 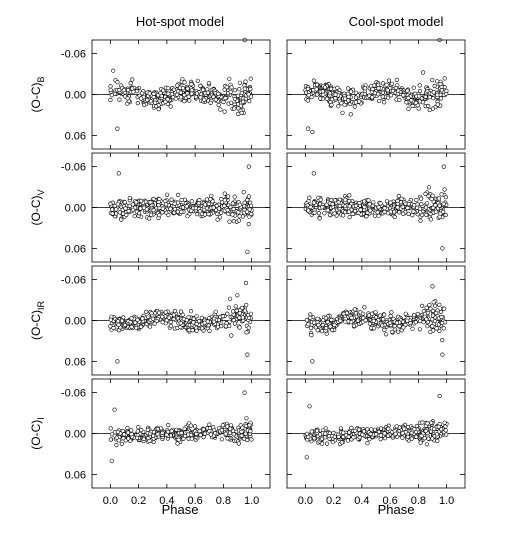 I want to click on panel-ir-hot: -0.06 0.00 0.06 (O-C)IR, so click(x=150, y=320).